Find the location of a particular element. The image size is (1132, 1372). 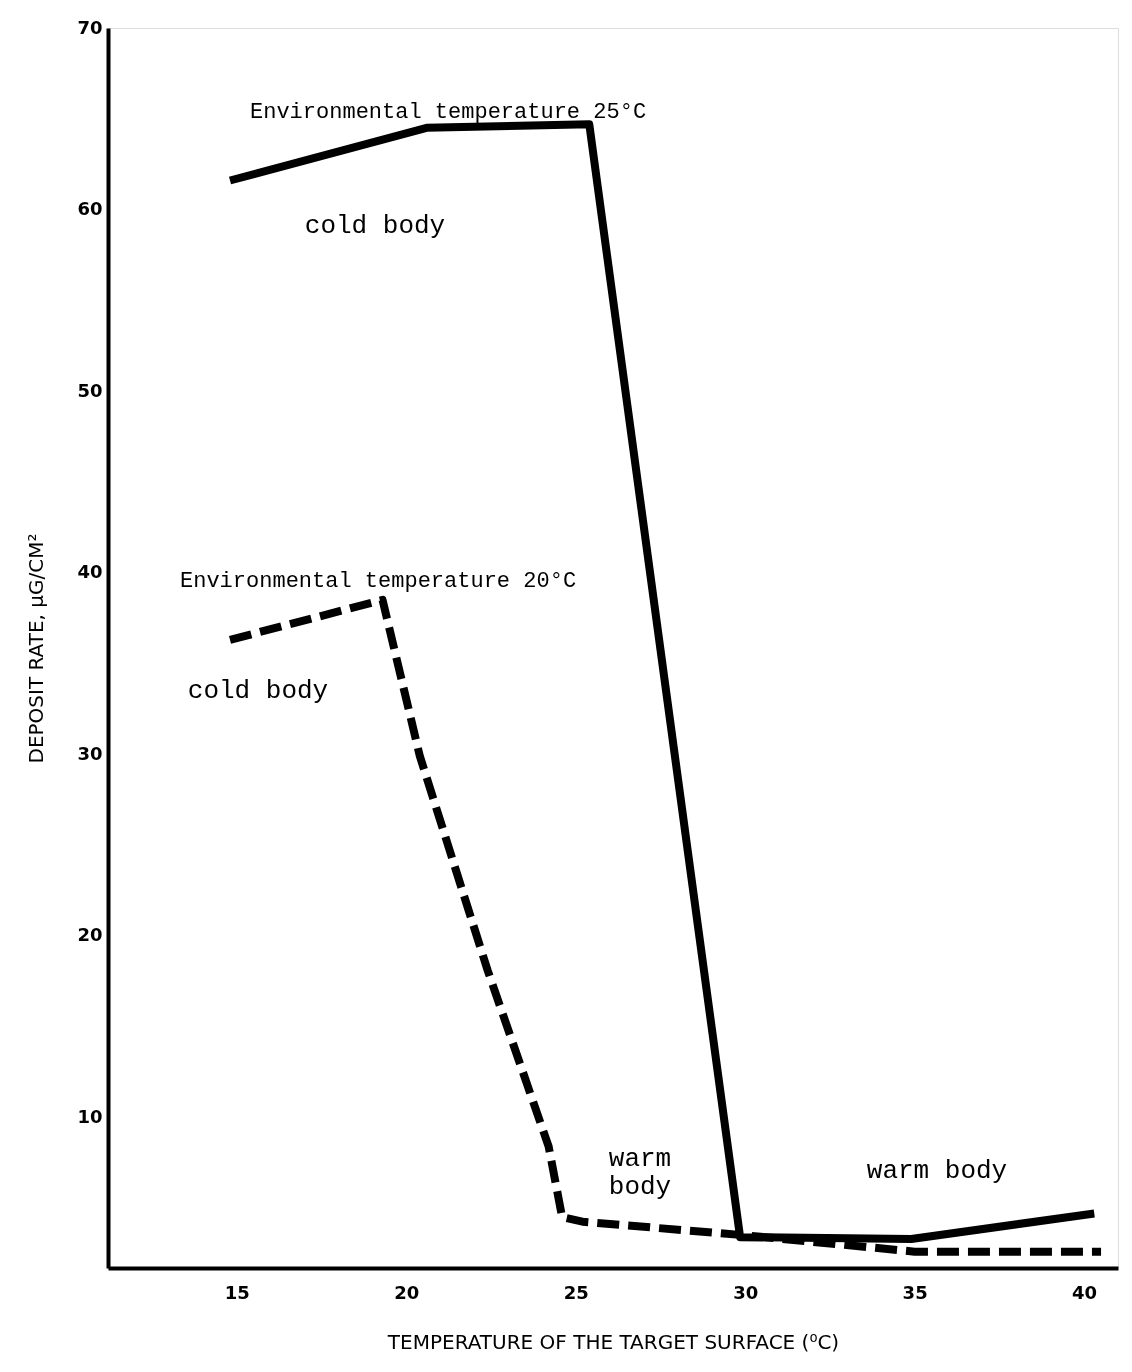

y-axis-title: DEPOSIT RATE, μG/CM² is located at coordinates (36, 648).